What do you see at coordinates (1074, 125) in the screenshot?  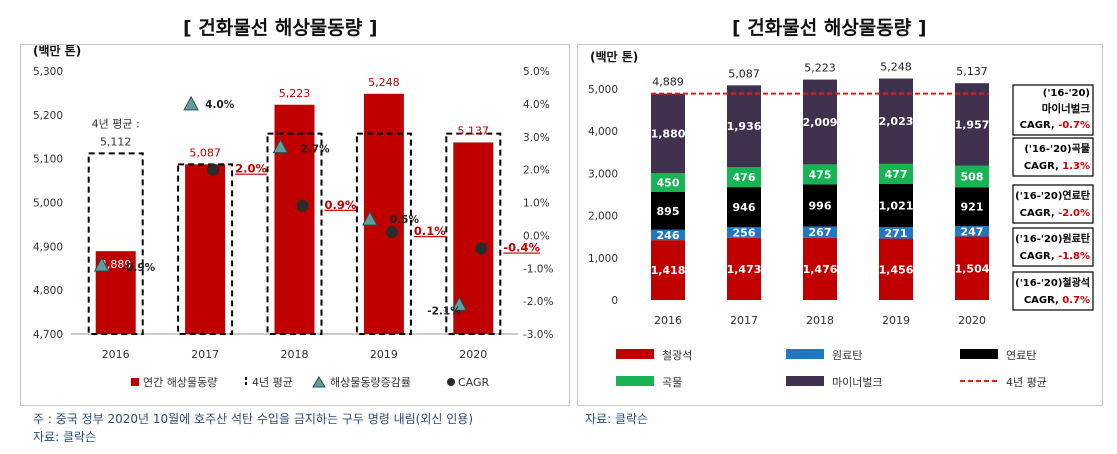 I see `cagr-box-value: -0.7%` at bounding box center [1074, 125].